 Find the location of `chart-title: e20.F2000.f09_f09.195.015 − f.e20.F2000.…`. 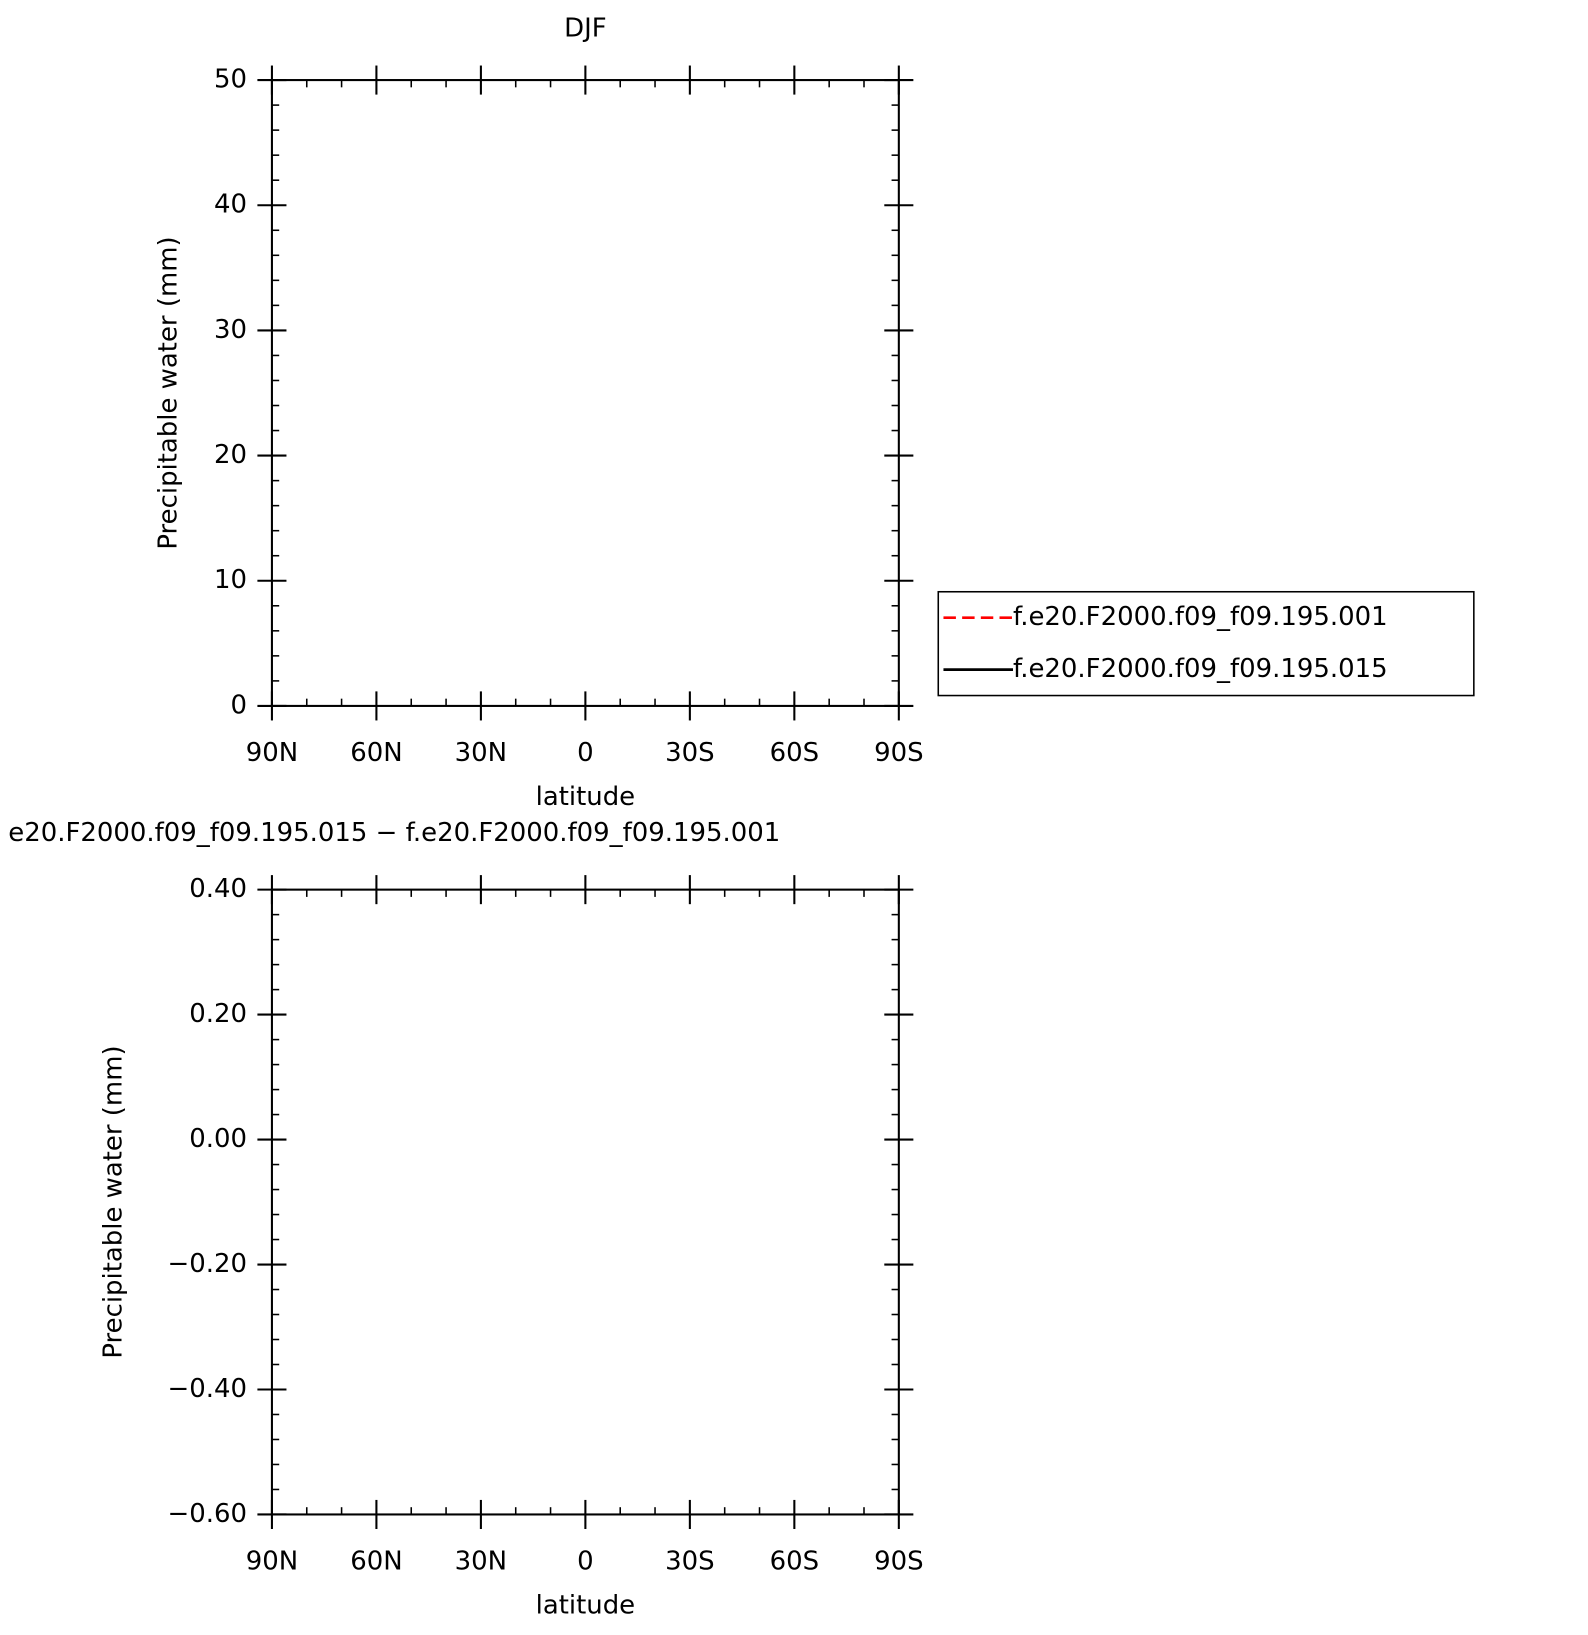

chart-title: e20.F2000.f09_f09.195.015 − f.e20.F2000.… is located at coordinates (394, 833).